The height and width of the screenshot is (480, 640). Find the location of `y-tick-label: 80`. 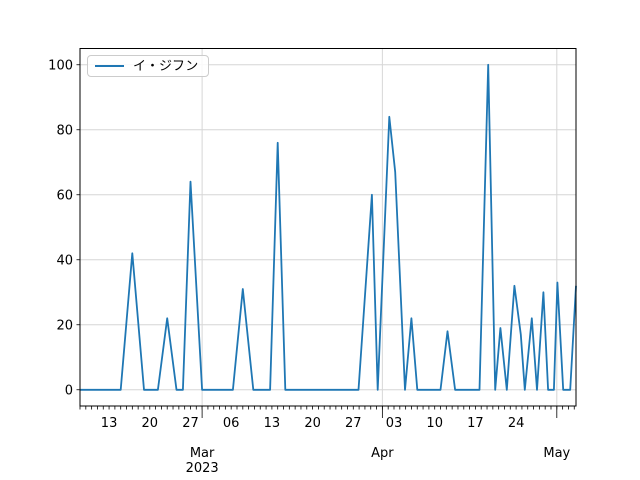

y-tick-label: 80 is located at coordinates (64, 130).